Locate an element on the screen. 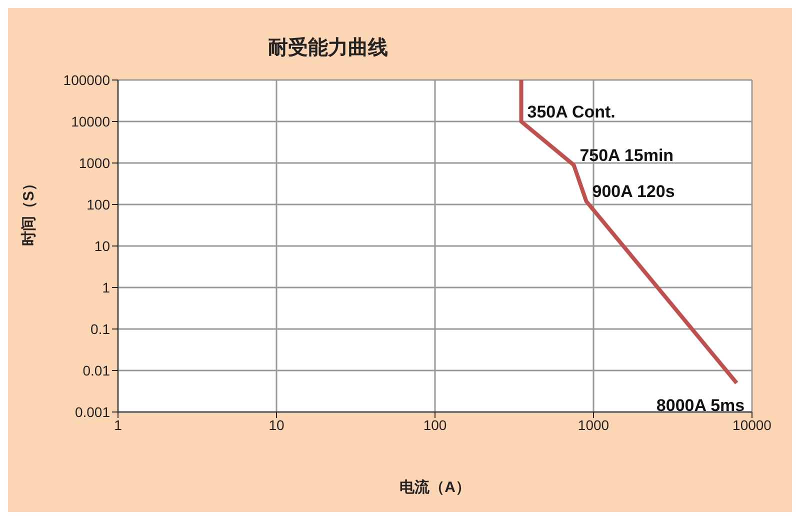 The width and height of the screenshot is (800, 520). annotation: 900A 120s is located at coordinates (633, 192).